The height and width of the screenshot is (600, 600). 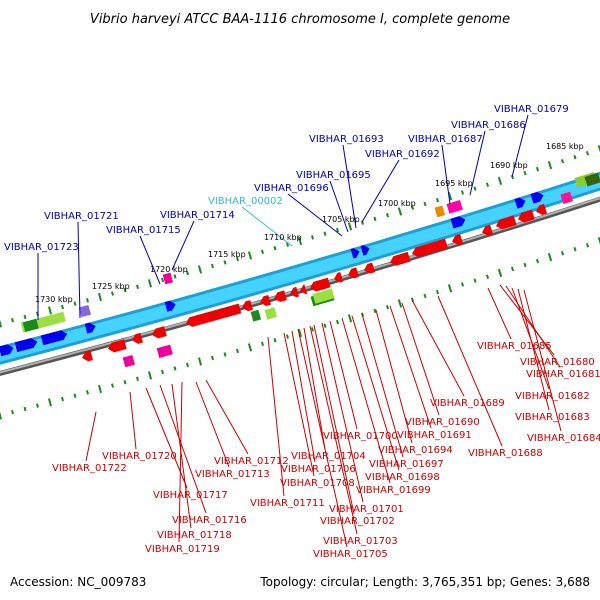 What do you see at coordinates (194, 535) in the screenshot?
I see `reverse-gene-label: VIBHAR_01718` at bounding box center [194, 535].